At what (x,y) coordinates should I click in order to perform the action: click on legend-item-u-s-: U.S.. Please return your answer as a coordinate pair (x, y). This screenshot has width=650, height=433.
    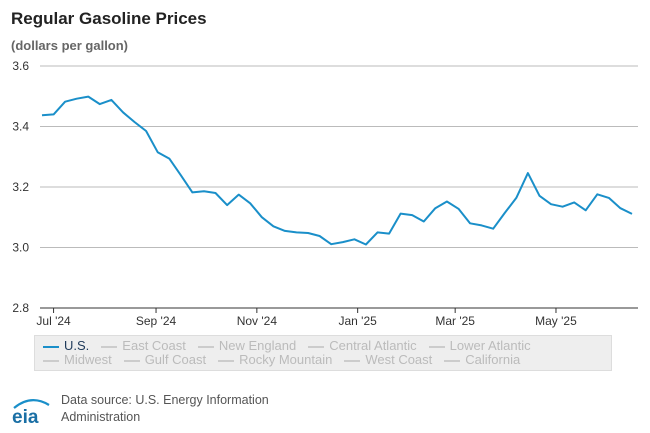
    Looking at the image, I should click on (66, 346).